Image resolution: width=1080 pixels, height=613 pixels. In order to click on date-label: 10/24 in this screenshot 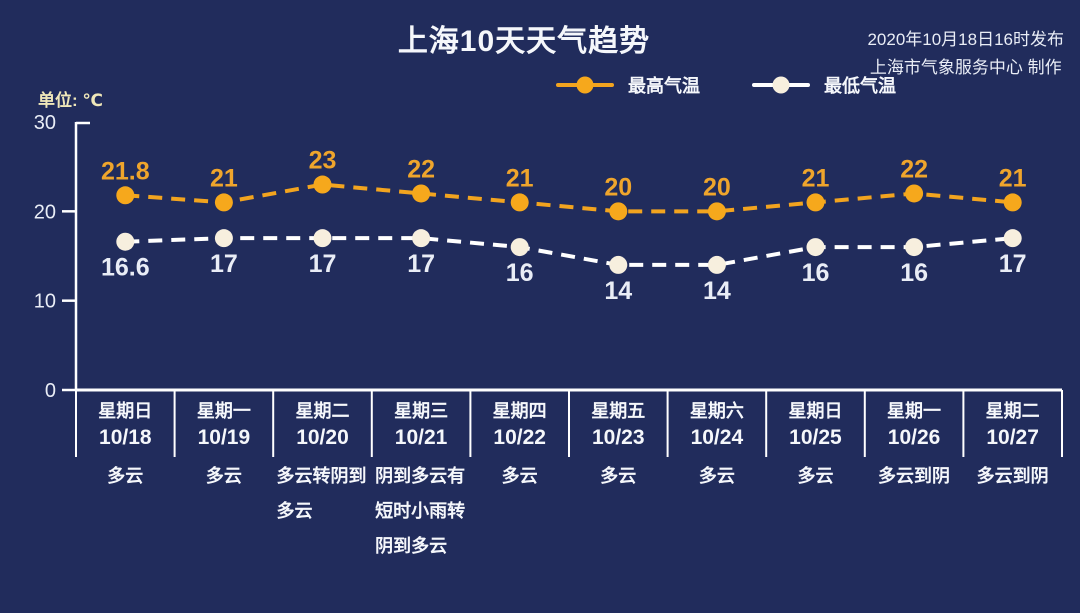, I will do `click(717, 437)`.